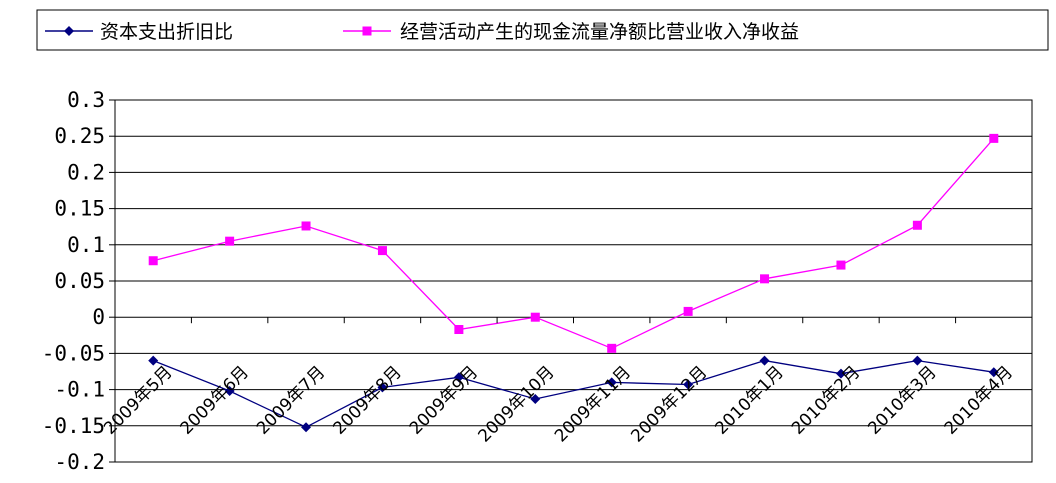 Image resolution: width=1056 pixels, height=483 pixels. What do you see at coordinates (79, 390) in the screenshot?
I see `y-tick-label: -0.1` at bounding box center [79, 390].